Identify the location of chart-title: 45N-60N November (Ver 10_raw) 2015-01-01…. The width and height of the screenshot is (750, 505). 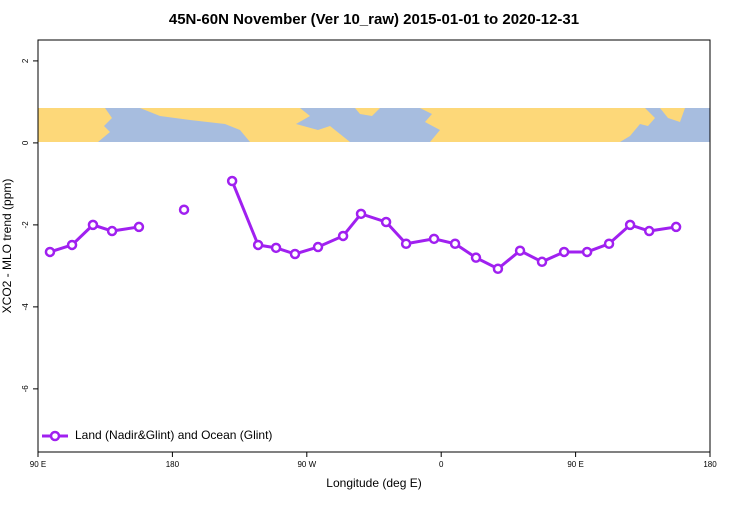
(374, 19).